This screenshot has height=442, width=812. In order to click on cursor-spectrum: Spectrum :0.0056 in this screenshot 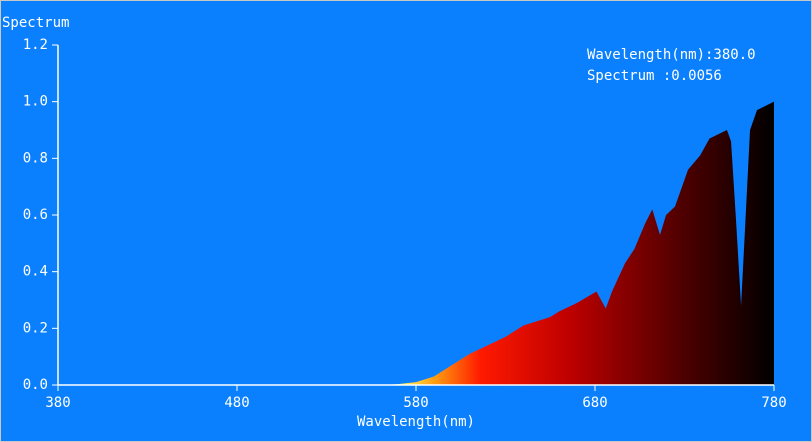, I will do `click(654, 76)`.